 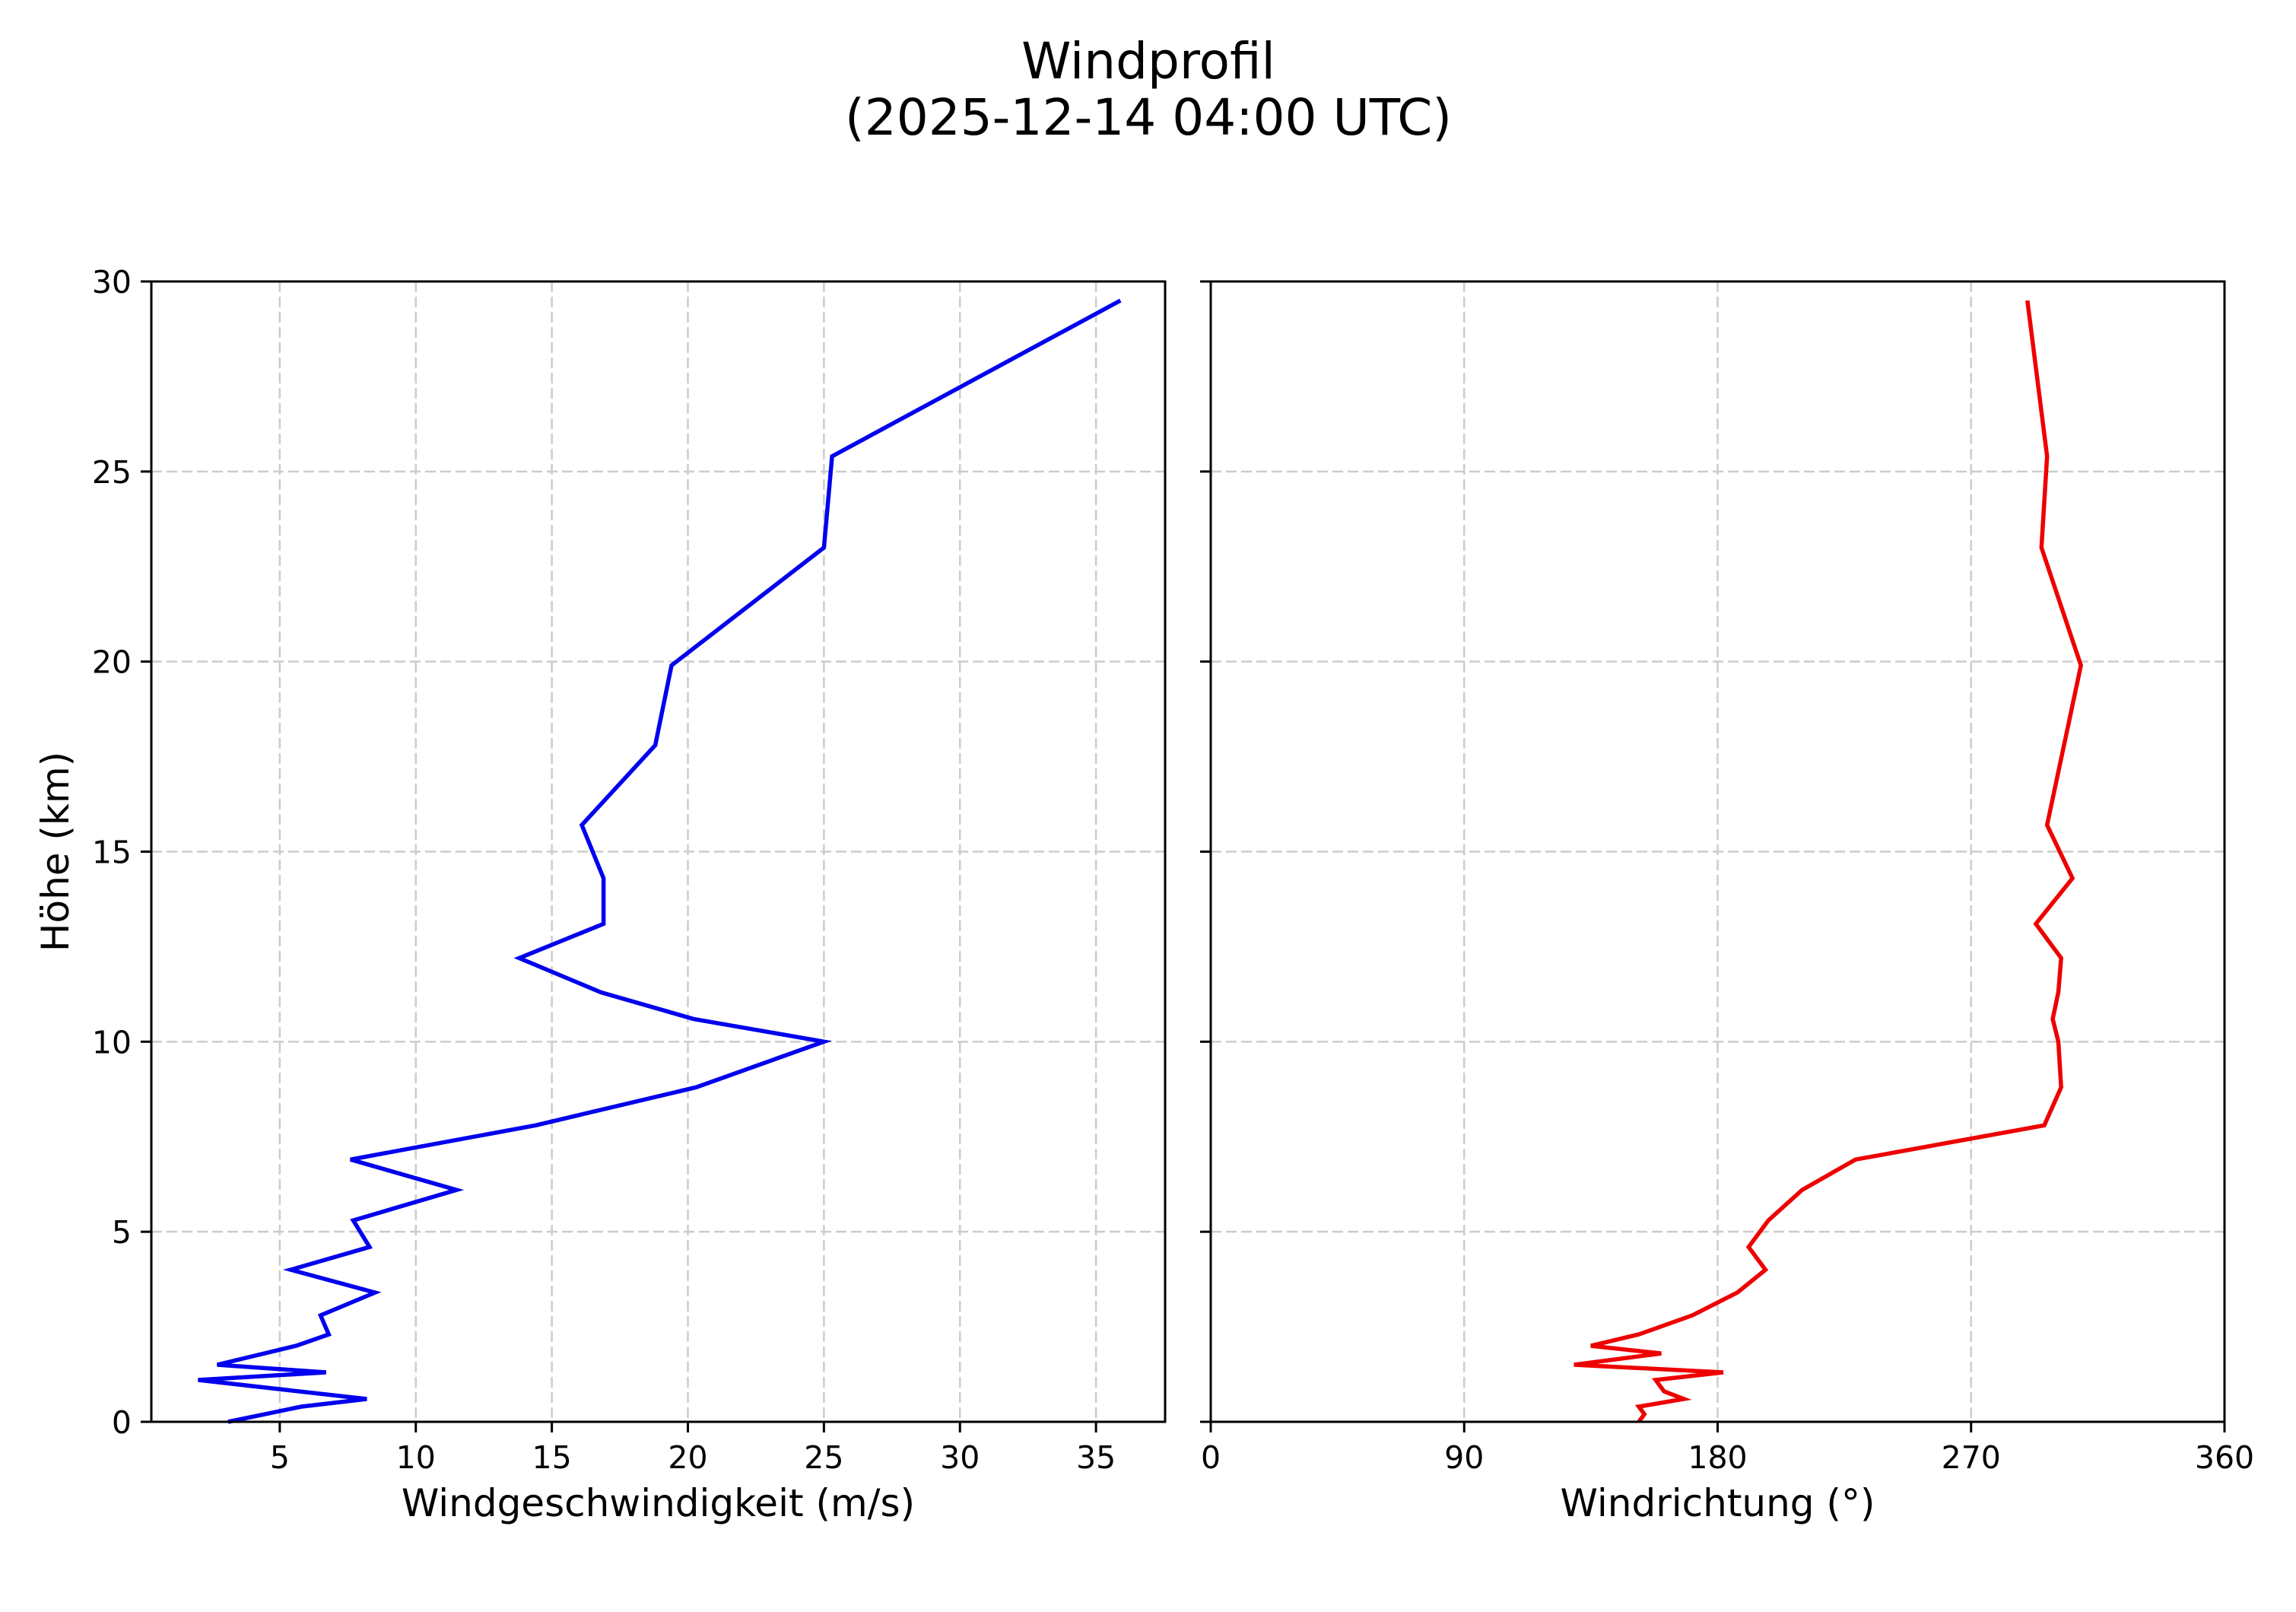 I want to click on x-tick-label: 15, so click(x=552, y=1457).